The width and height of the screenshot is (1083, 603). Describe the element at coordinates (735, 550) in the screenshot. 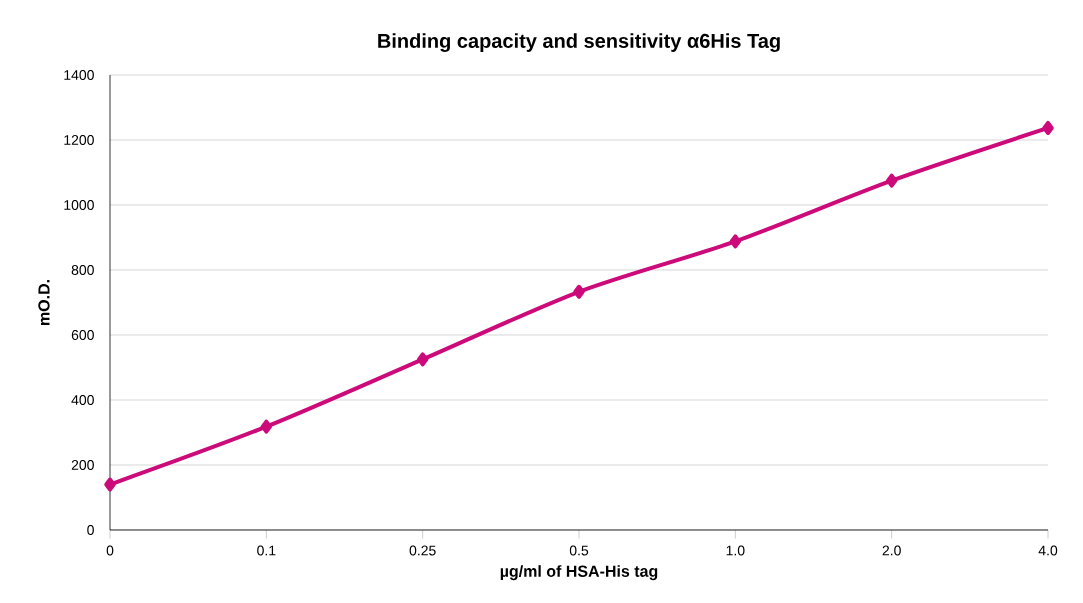

I see `x-tick-label: 1.0` at that location.